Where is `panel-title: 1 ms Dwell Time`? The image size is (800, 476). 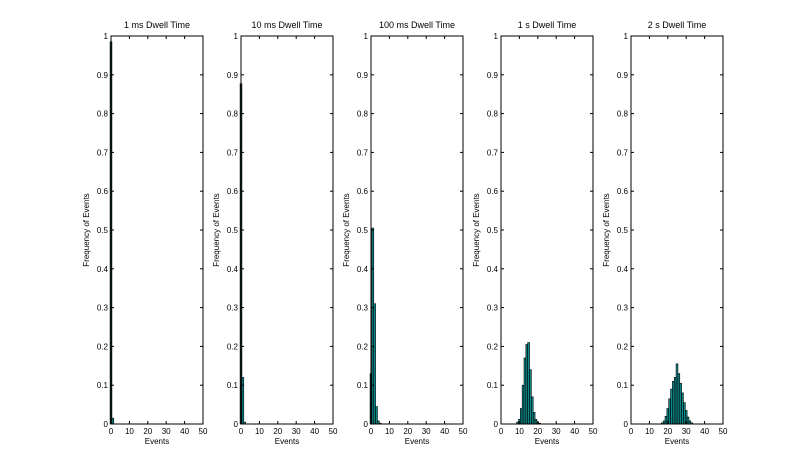
panel-title: 1 ms Dwell Time is located at coordinates (157, 25).